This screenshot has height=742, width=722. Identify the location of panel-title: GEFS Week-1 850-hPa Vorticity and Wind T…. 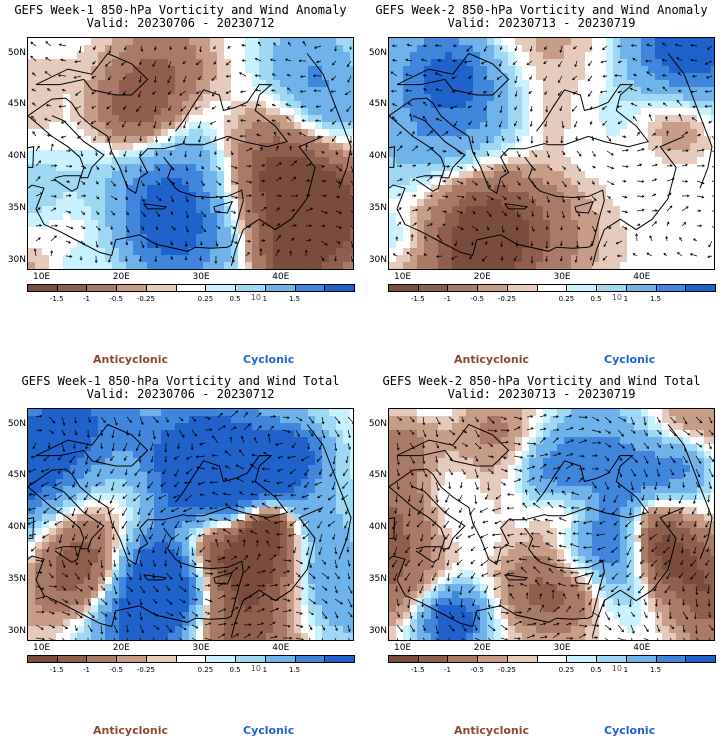
(180, 381).